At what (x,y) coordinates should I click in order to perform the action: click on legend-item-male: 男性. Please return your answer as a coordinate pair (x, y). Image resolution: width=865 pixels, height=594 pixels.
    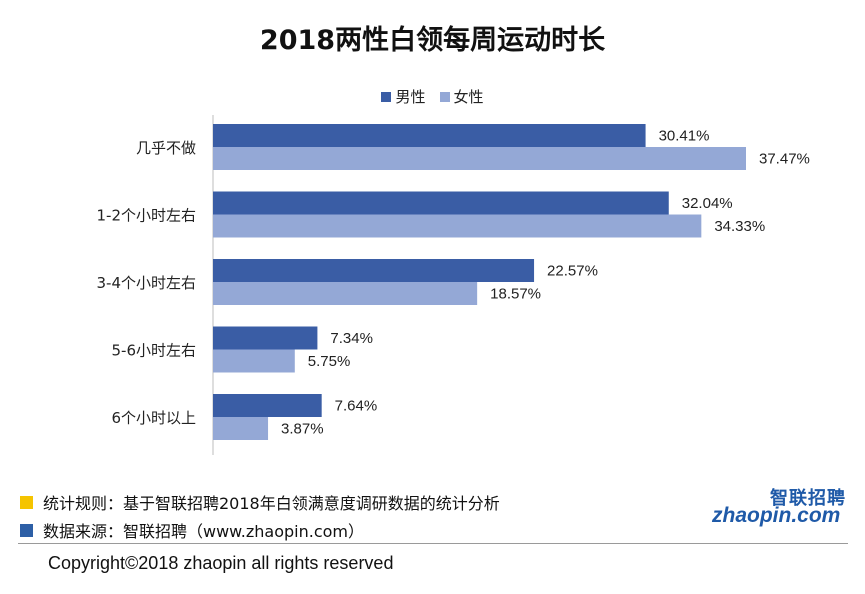
    Looking at the image, I should click on (403, 96).